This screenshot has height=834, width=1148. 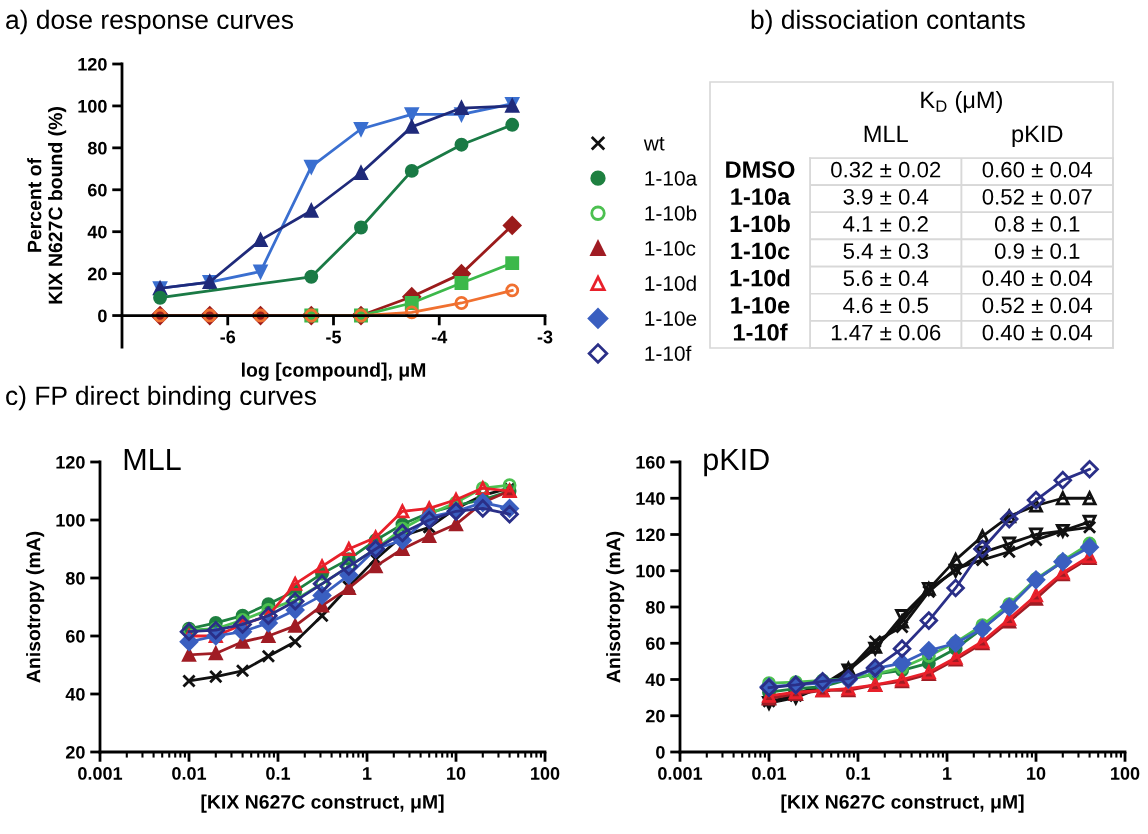 What do you see at coordinates (1037, 251) in the screenshot?
I see `text: 0.9 ± 0.1` at bounding box center [1037, 251].